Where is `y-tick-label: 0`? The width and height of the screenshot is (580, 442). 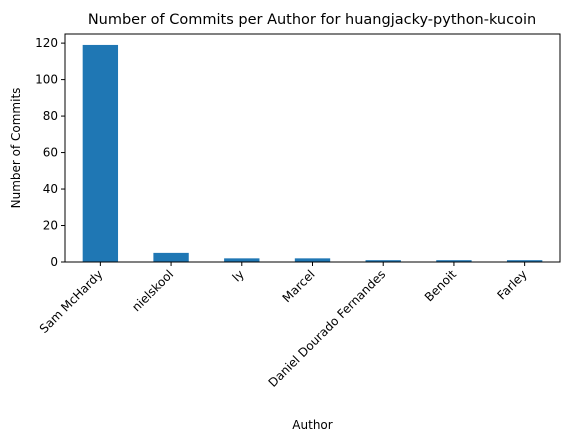 y-tick-label: 0 is located at coordinates (54, 262).